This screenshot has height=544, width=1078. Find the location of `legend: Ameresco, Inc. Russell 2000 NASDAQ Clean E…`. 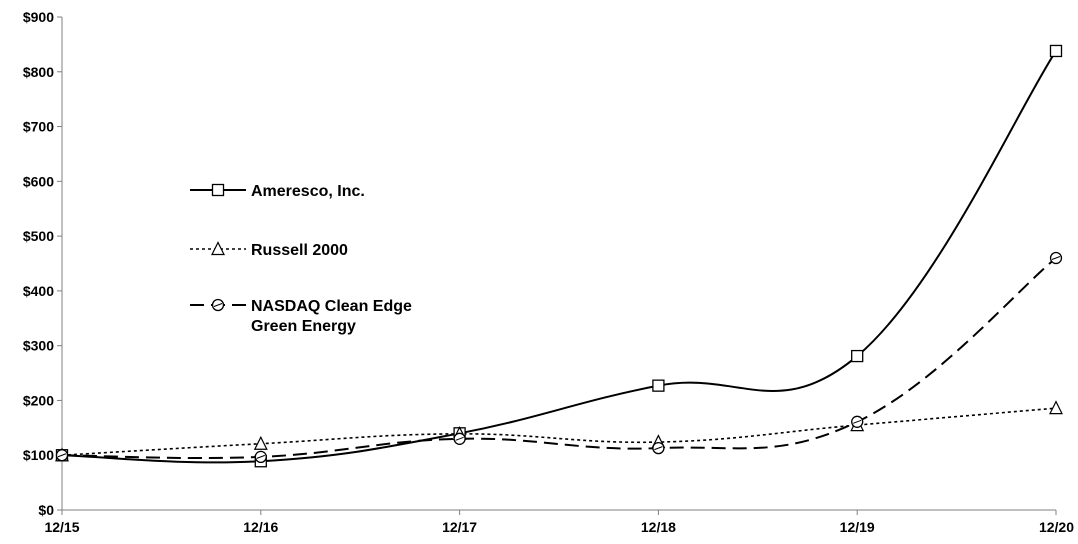

legend: Ameresco, Inc. Russell 2000 NASDAQ Clean E… is located at coordinates (301, 259).